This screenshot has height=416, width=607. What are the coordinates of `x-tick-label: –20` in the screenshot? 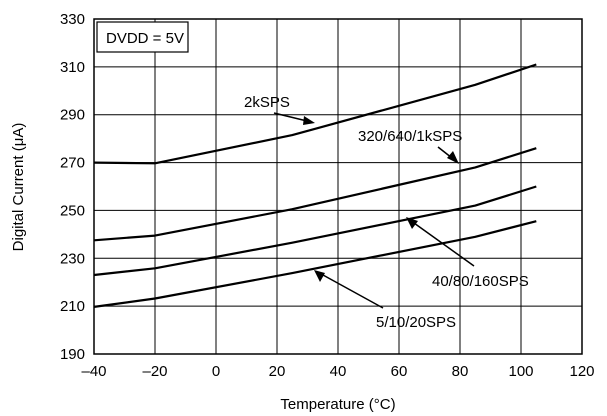 It's located at (154, 371).